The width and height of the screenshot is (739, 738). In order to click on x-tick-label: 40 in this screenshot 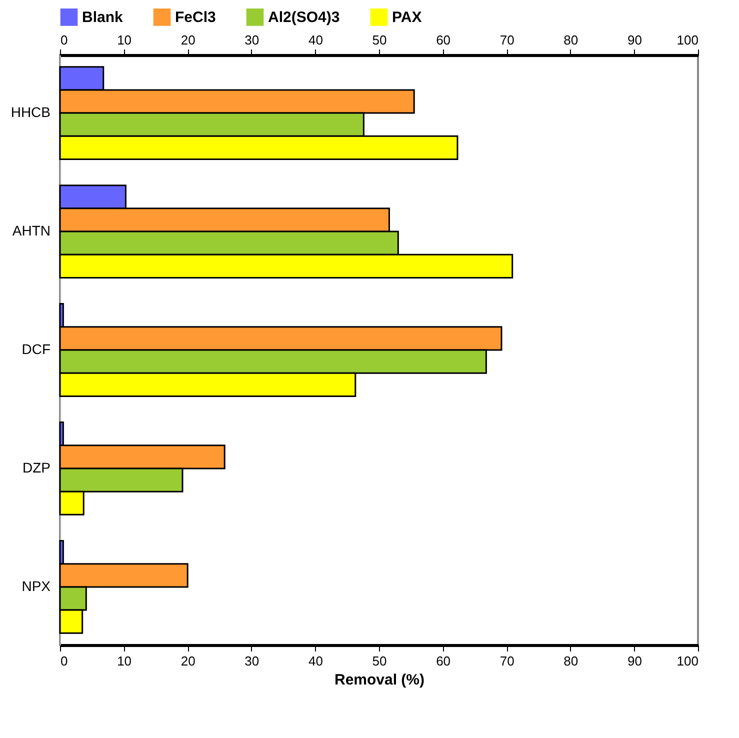, I will do `click(315, 40)`.